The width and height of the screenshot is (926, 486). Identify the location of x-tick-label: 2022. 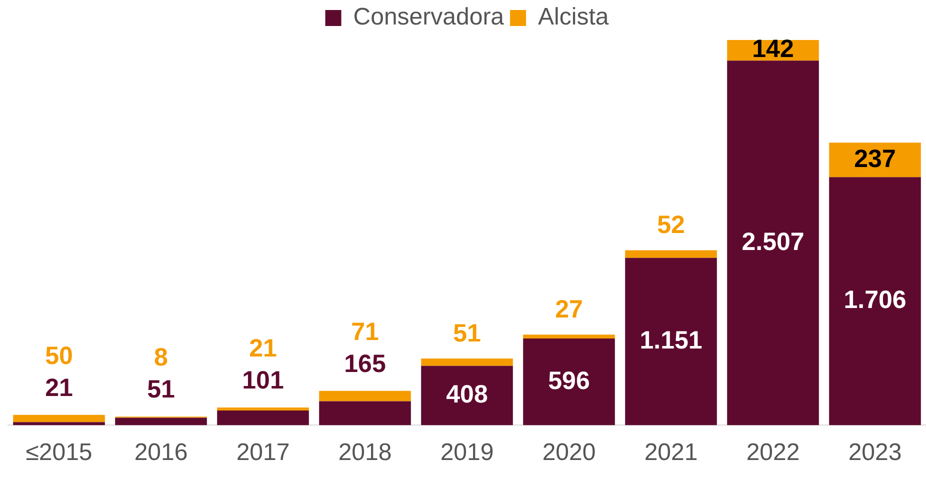
(773, 452).